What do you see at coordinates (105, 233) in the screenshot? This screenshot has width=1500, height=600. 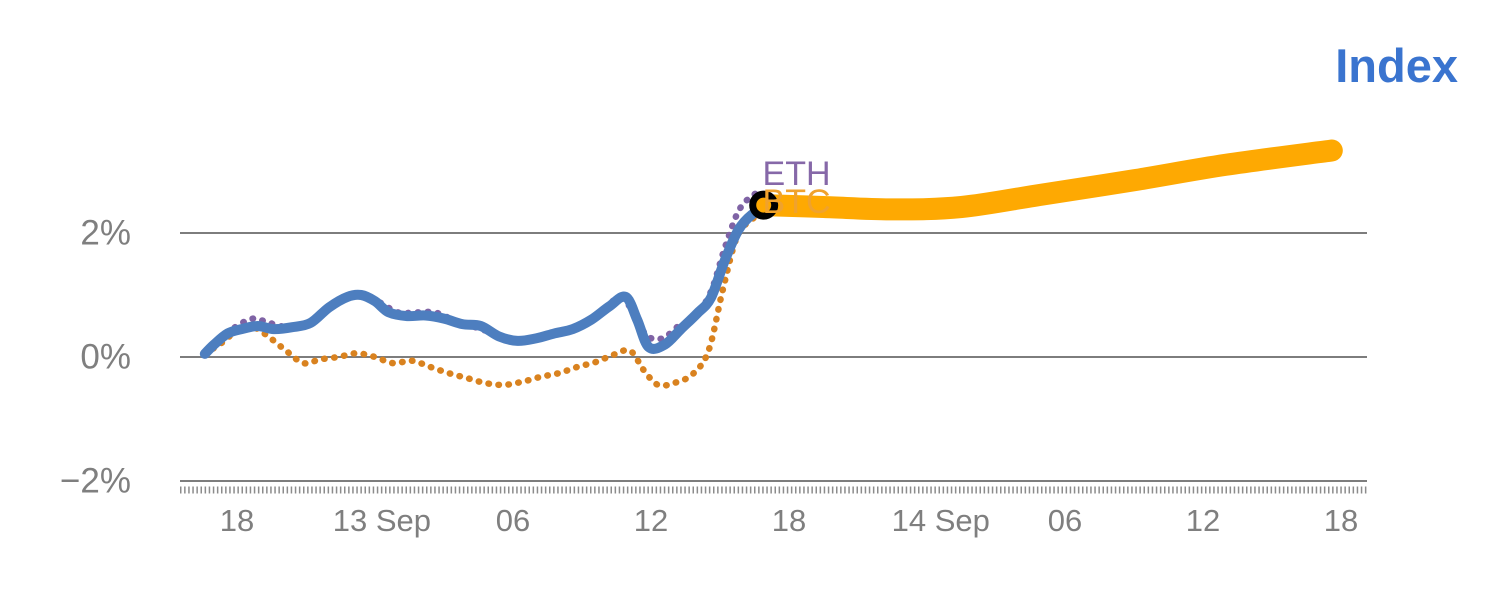 I see `y-tick-label: 2%` at bounding box center [105, 233].